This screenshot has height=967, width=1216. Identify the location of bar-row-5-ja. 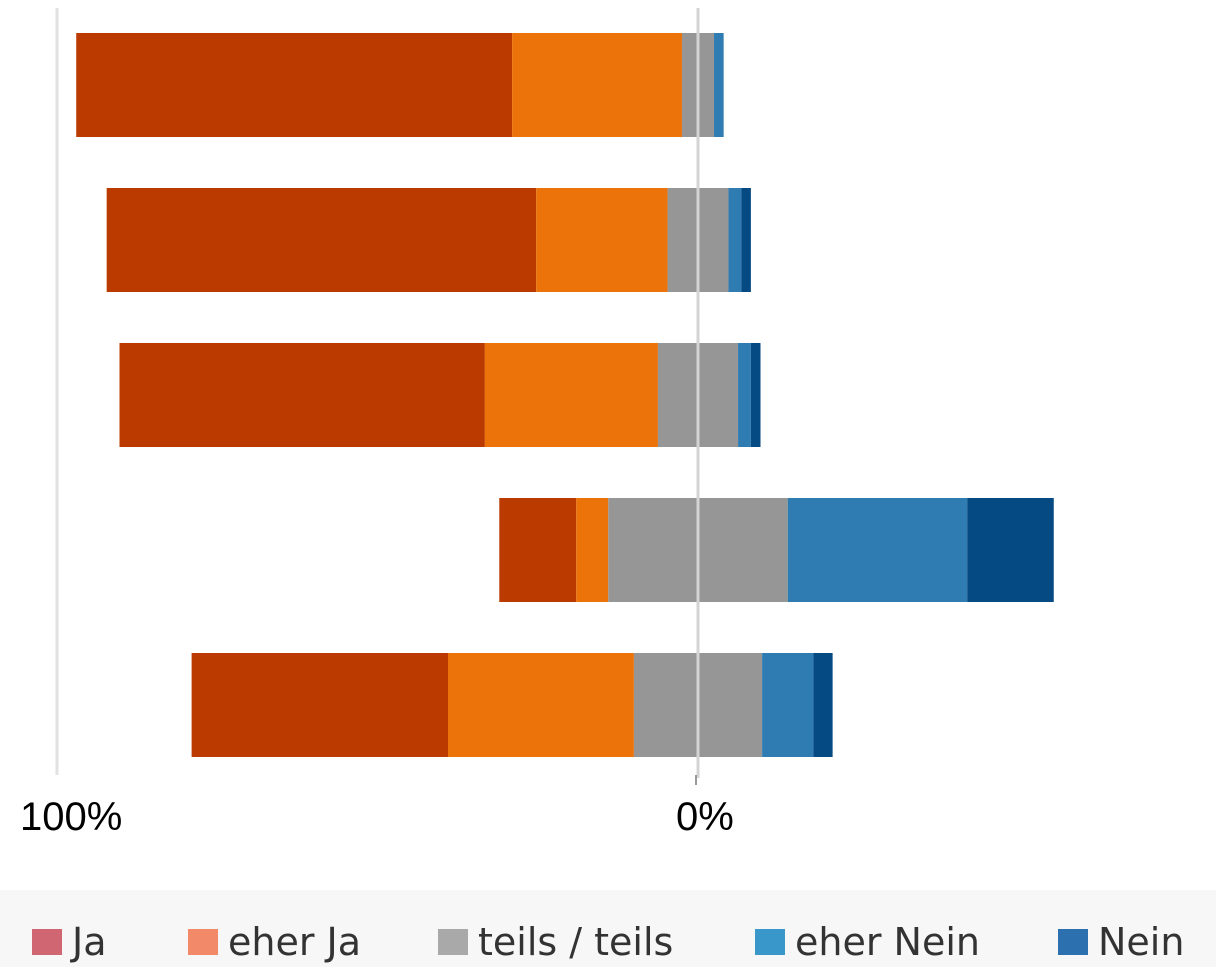
(320, 705).